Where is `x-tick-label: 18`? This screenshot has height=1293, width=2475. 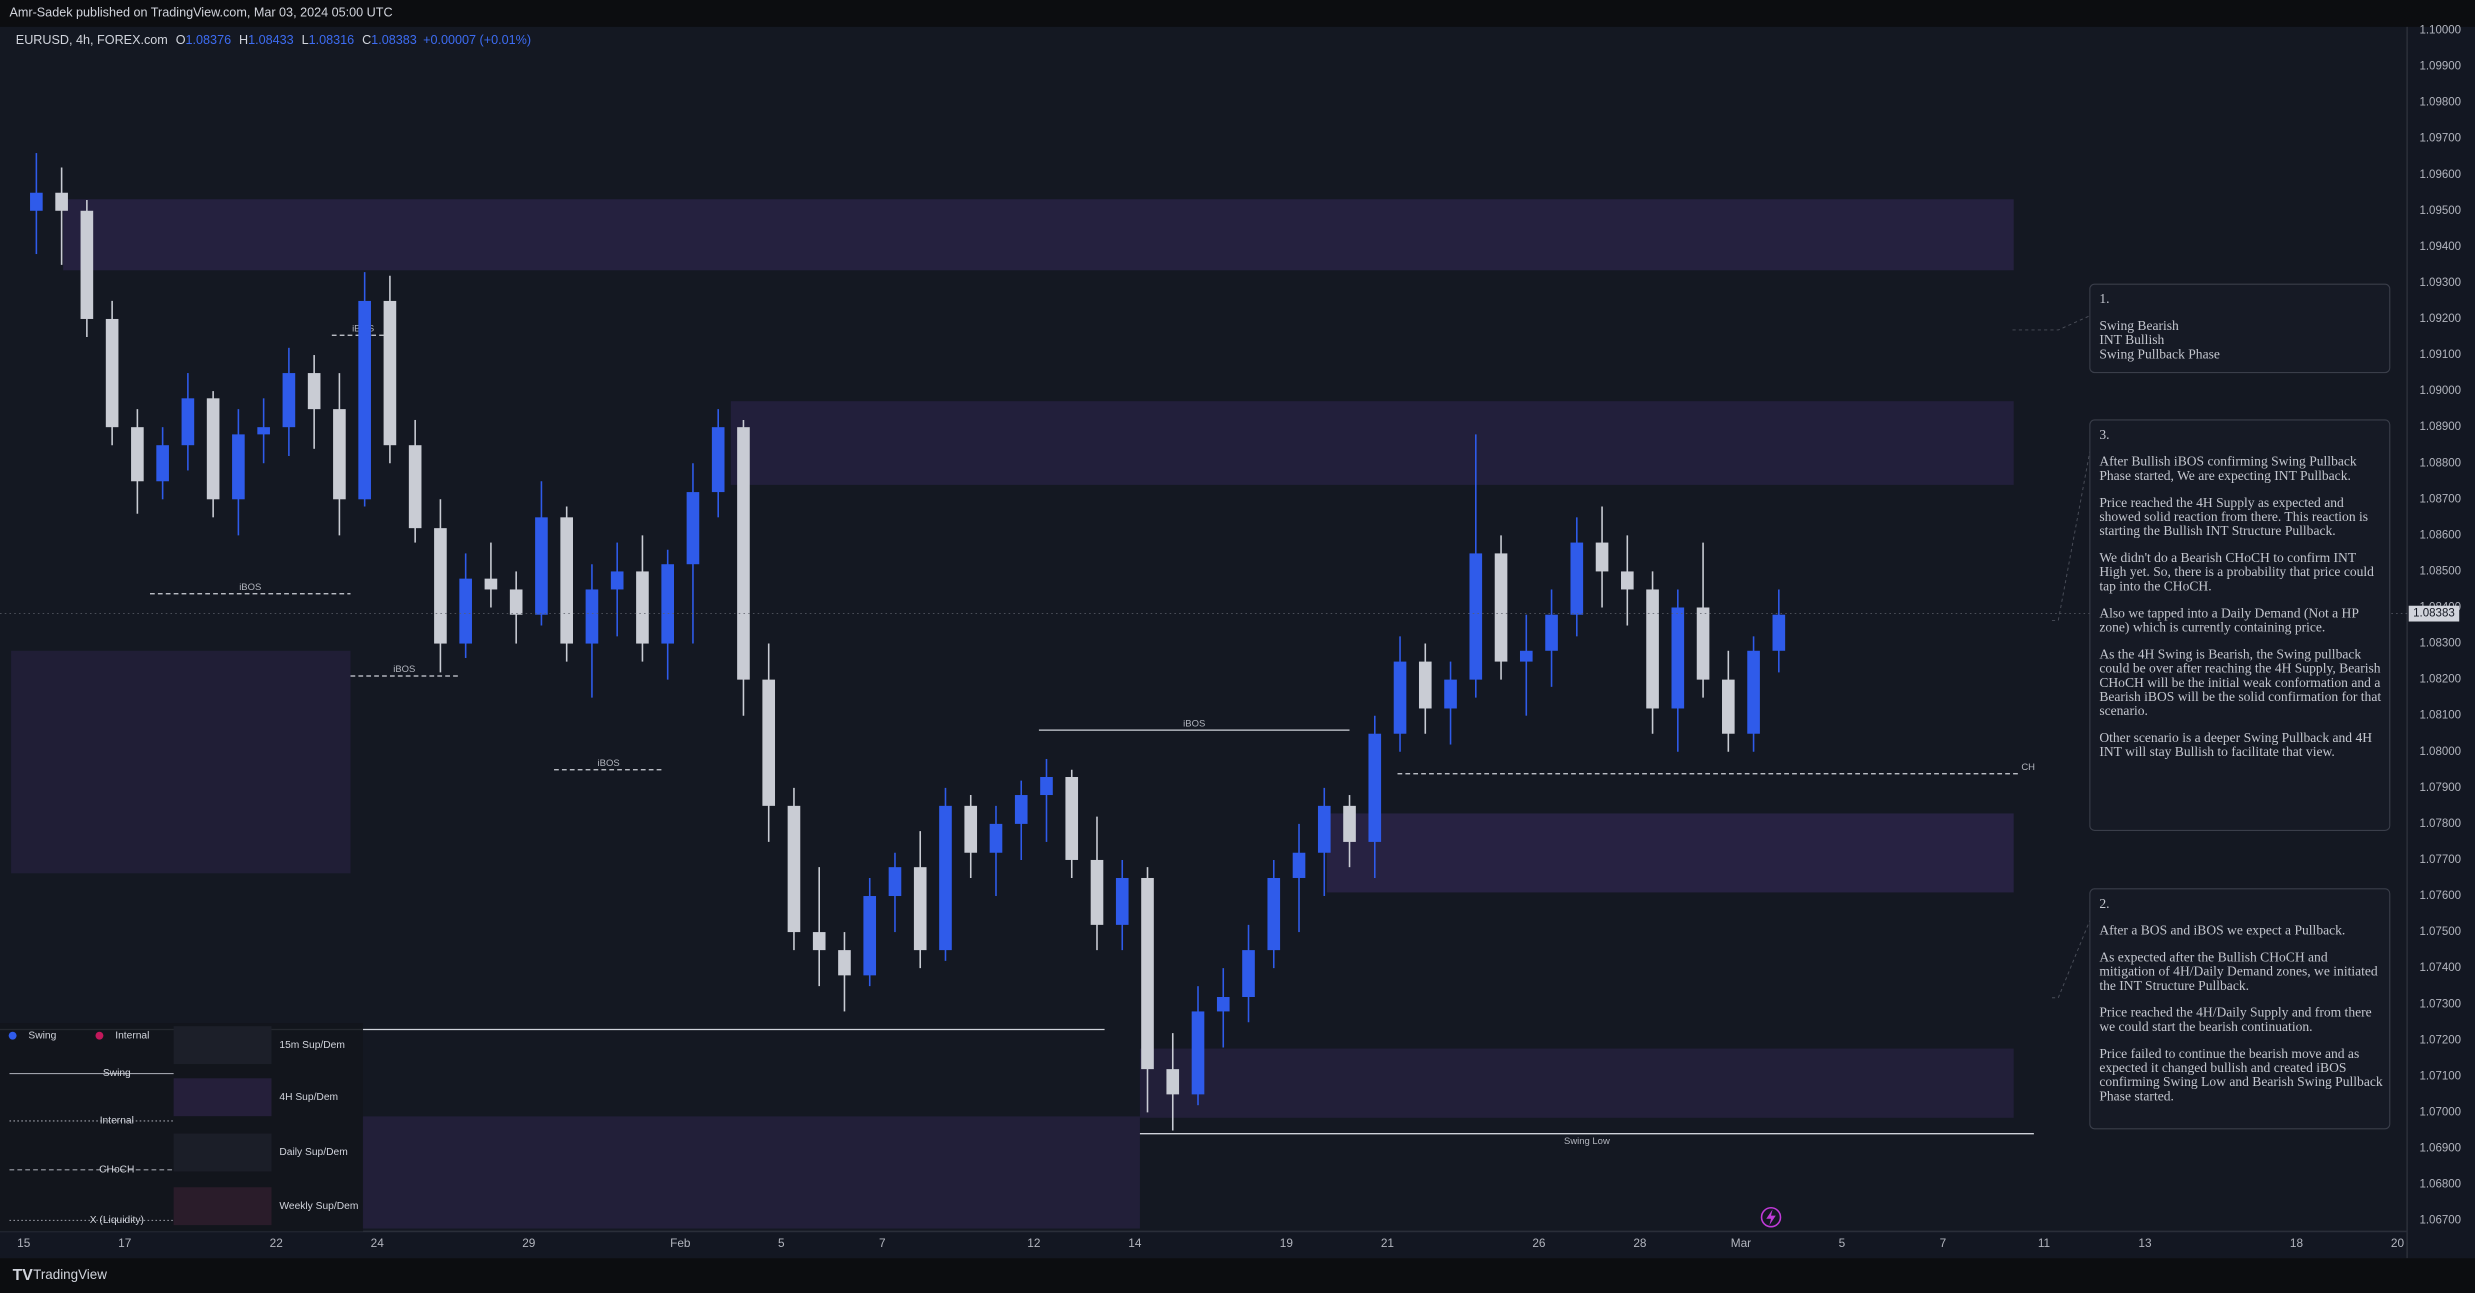 x-tick-label: 18 is located at coordinates (2297, 1243).